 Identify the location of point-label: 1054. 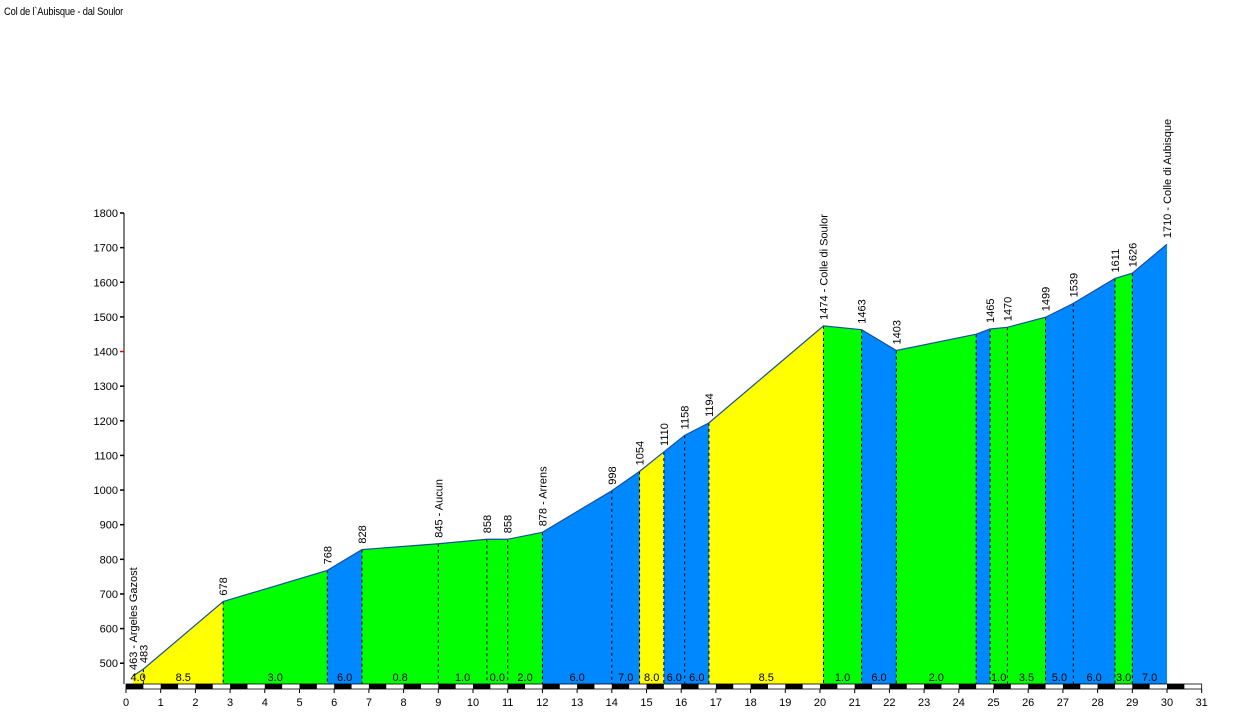
(641, 453).